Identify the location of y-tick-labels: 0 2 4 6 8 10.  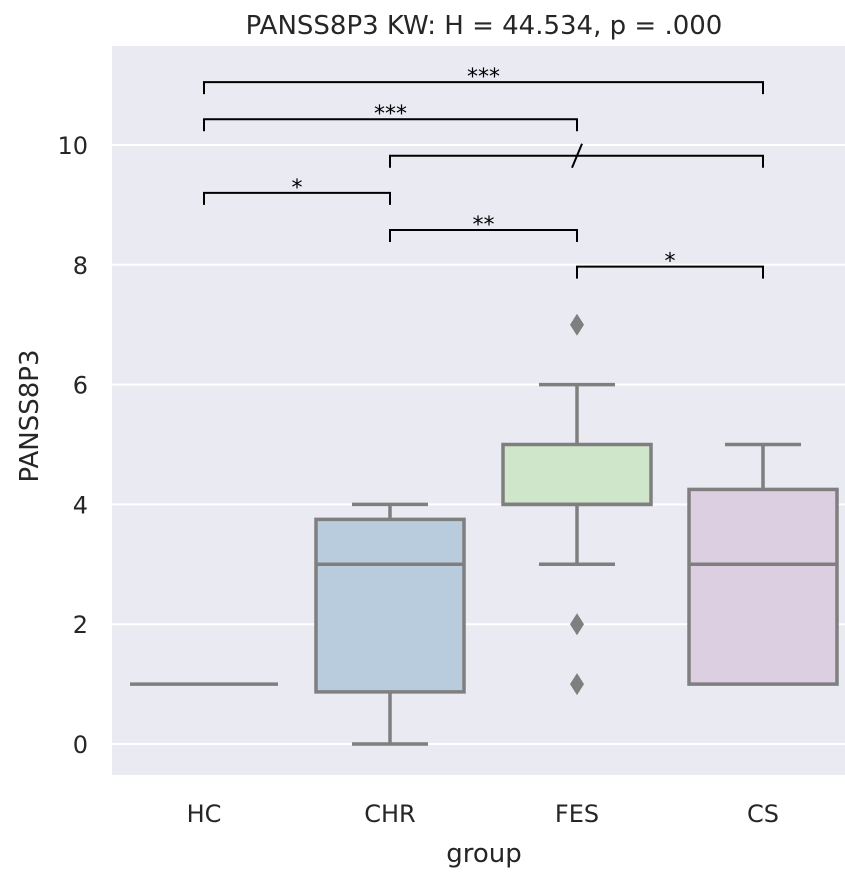
(72, 445).